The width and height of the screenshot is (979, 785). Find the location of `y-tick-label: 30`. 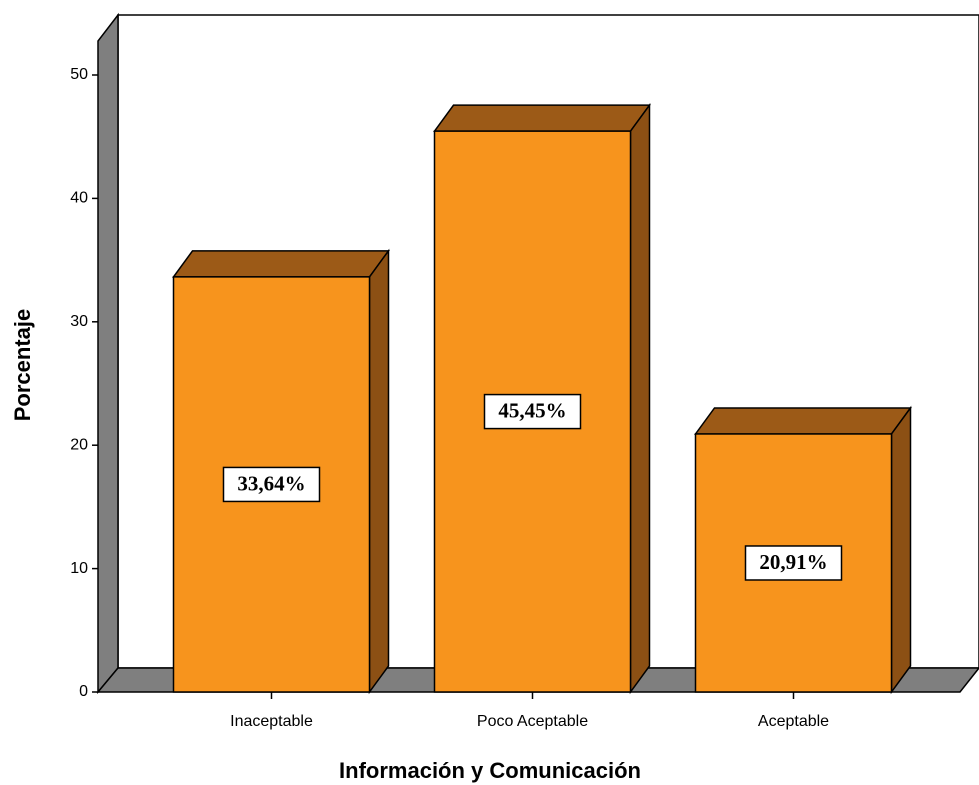

y-tick-label: 30 is located at coordinates (79, 321).